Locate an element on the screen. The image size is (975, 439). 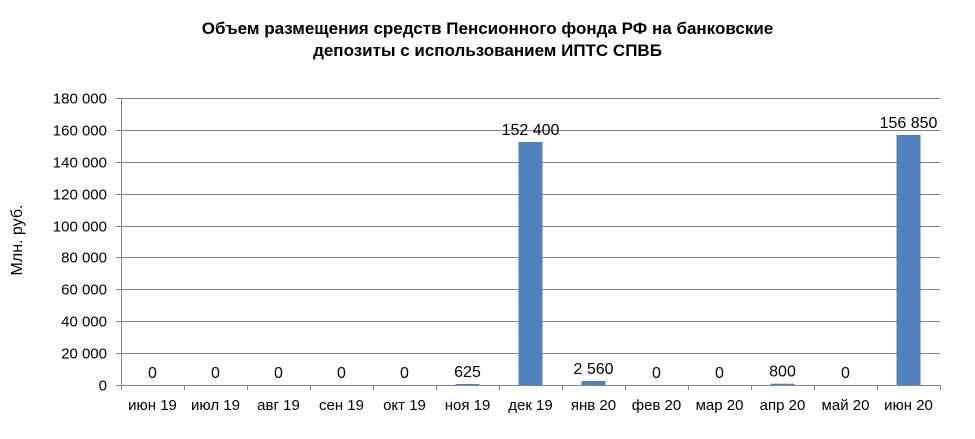
x-tick-label: июл 19 is located at coordinates (215, 405).